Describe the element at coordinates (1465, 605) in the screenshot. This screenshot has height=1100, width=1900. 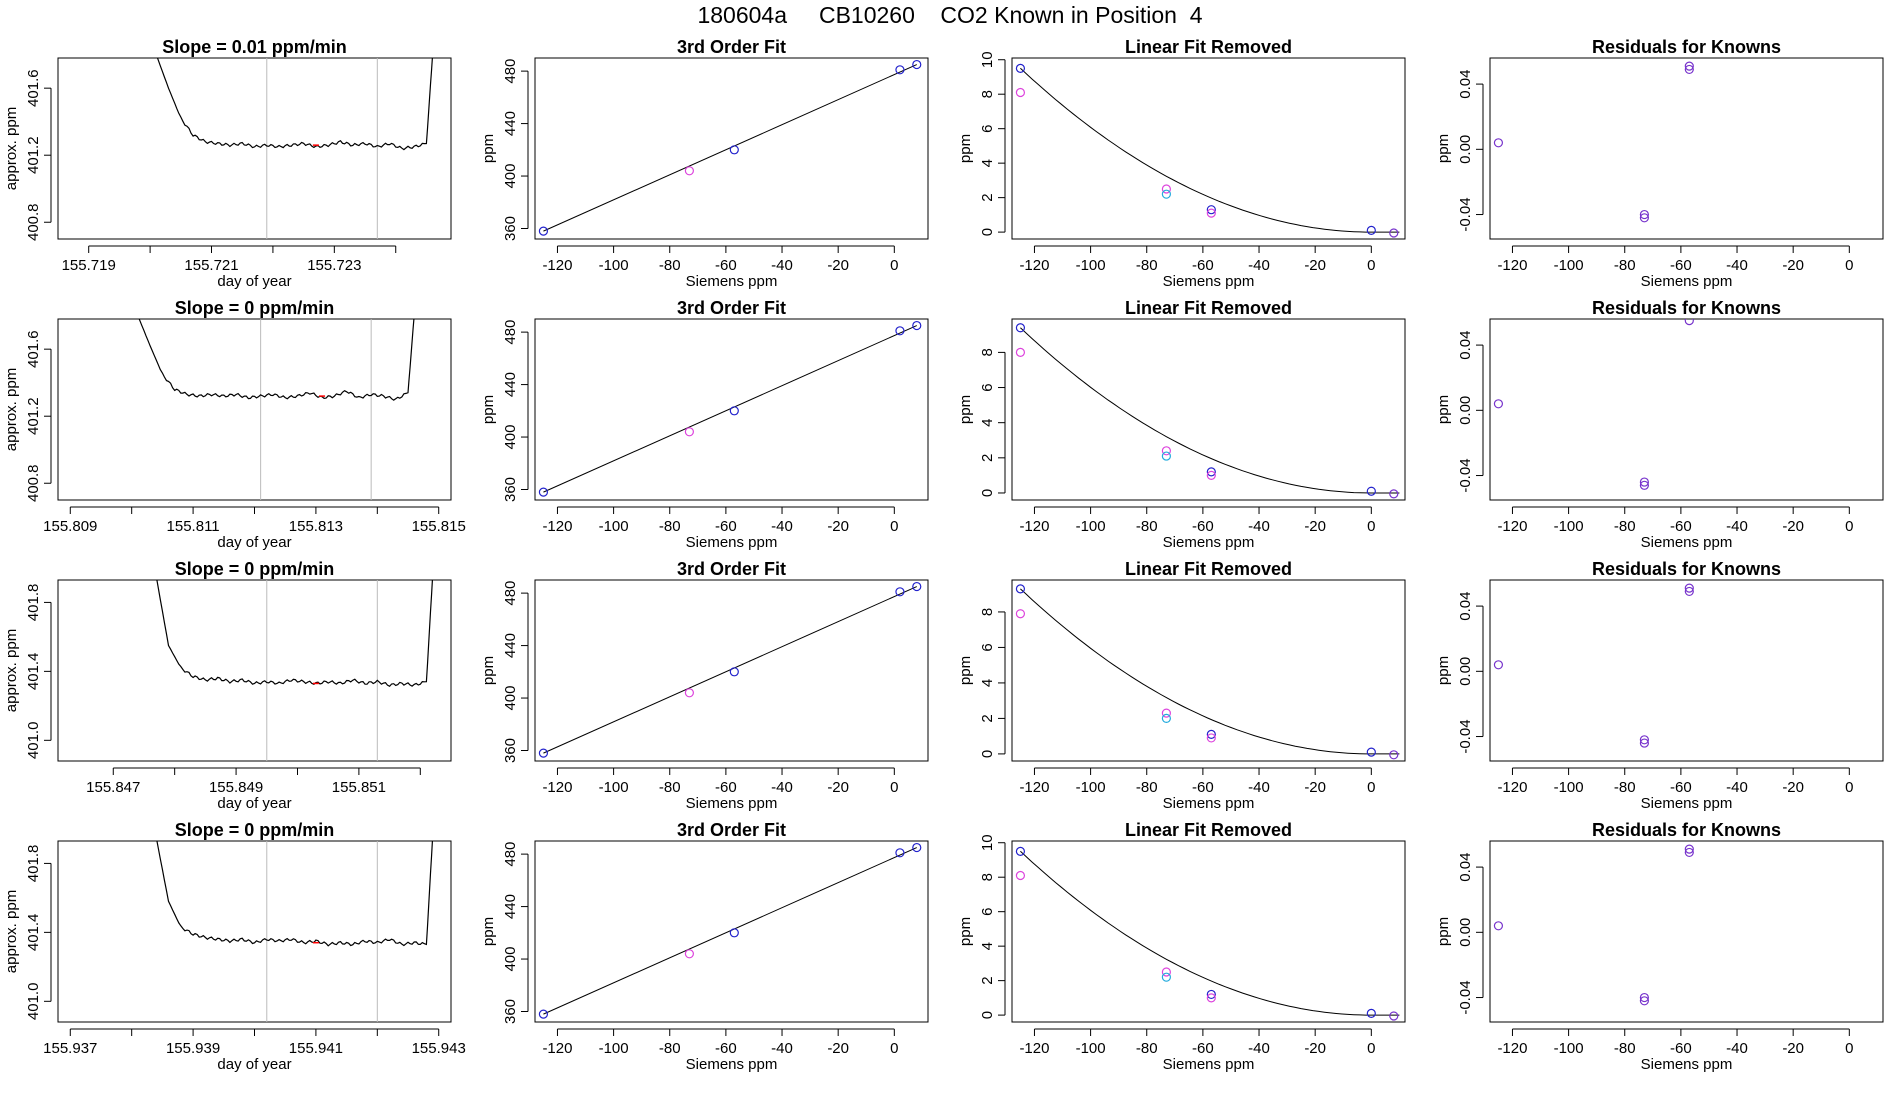
I see `y-tick-label: 0.04` at that location.